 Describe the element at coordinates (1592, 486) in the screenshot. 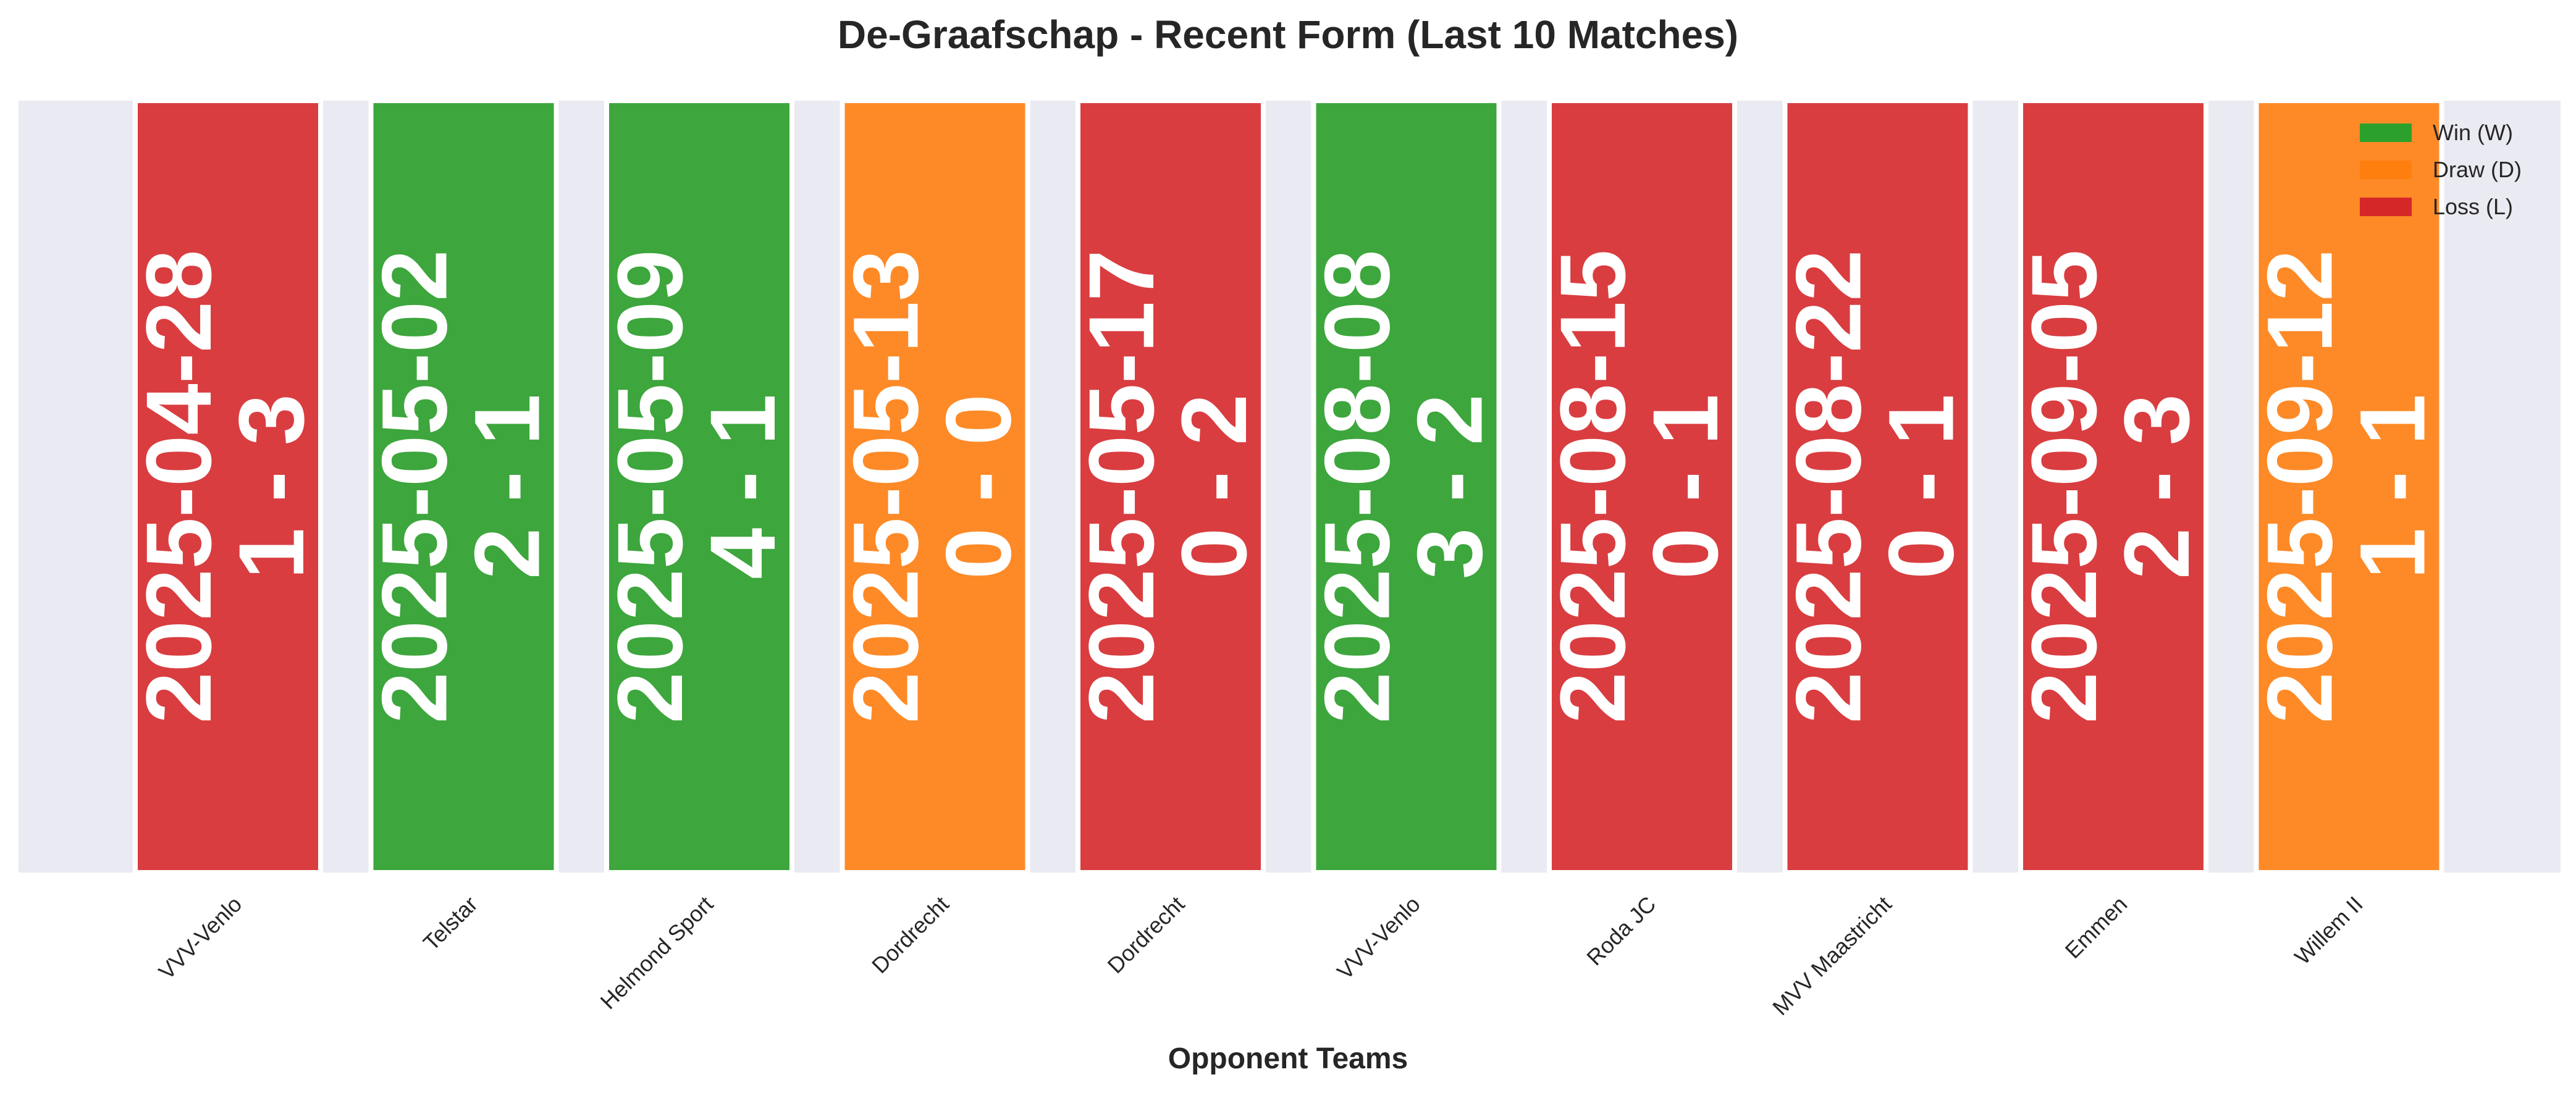

I see `bar-date-label: 2025-08-15` at that location.